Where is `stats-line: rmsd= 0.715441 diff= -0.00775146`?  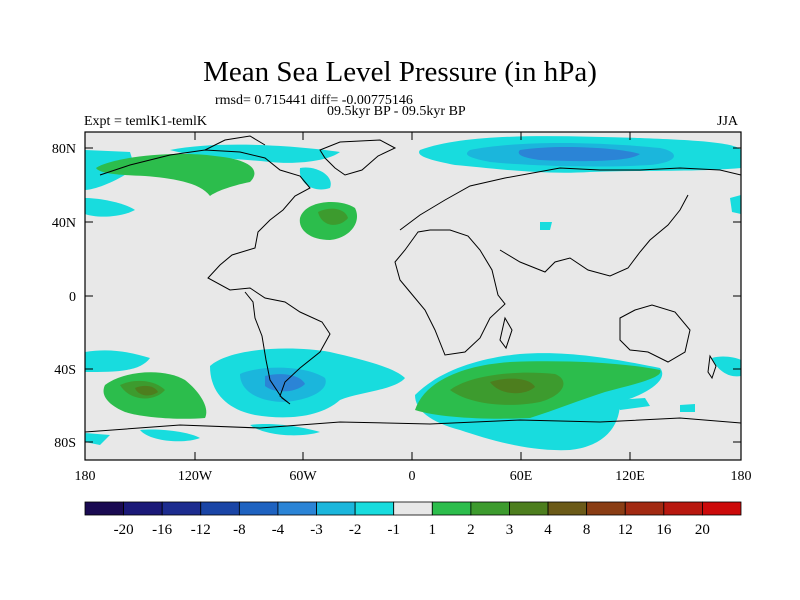 stats-line: rmsd= 0.715441 diff= -0.00775146 is located at coordinates (314, 100).